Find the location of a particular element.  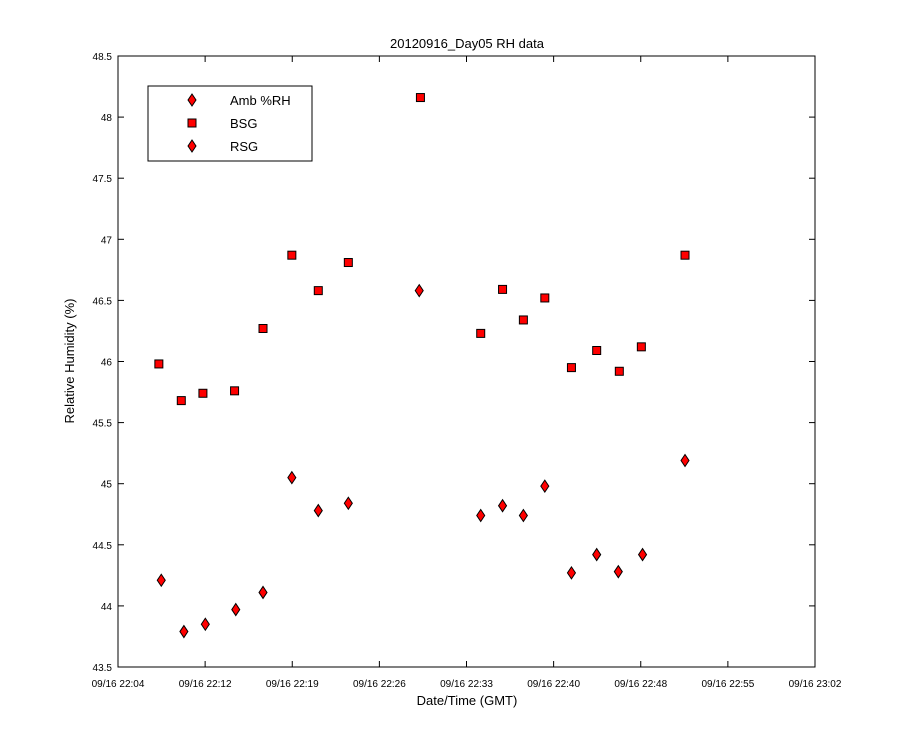

legend-items: Amb %RH BSG RSG is located at coordinates (239, 123).